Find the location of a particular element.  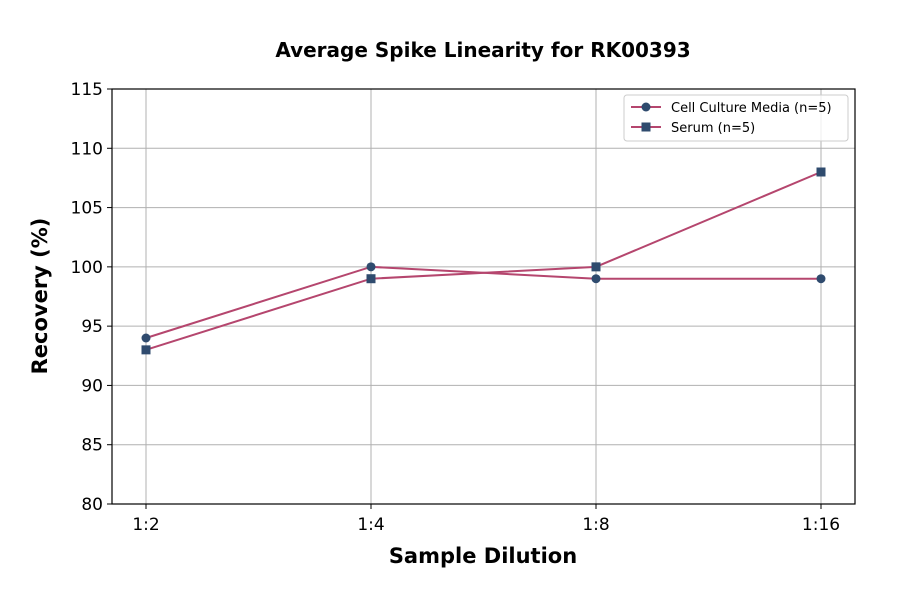

y-tick-label: 80 is located at coordinates (92, 505).